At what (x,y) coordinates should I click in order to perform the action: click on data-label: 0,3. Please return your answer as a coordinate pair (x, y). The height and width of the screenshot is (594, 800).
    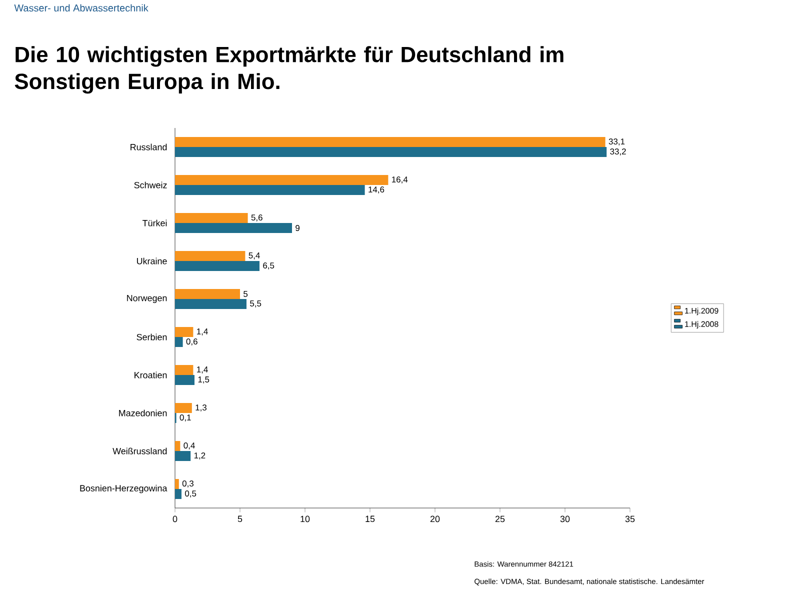
    Looking at the image, I should click on (188, 484).